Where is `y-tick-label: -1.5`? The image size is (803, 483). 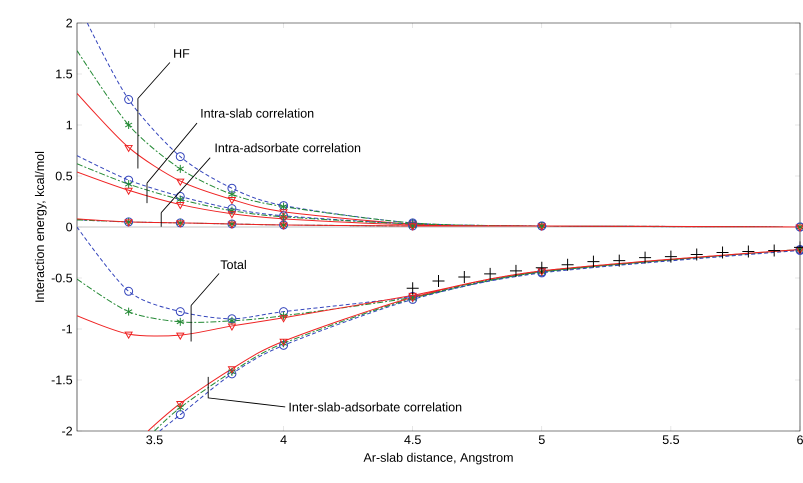 y-tick-label: -1.5 is located at coordinates (62, 380).